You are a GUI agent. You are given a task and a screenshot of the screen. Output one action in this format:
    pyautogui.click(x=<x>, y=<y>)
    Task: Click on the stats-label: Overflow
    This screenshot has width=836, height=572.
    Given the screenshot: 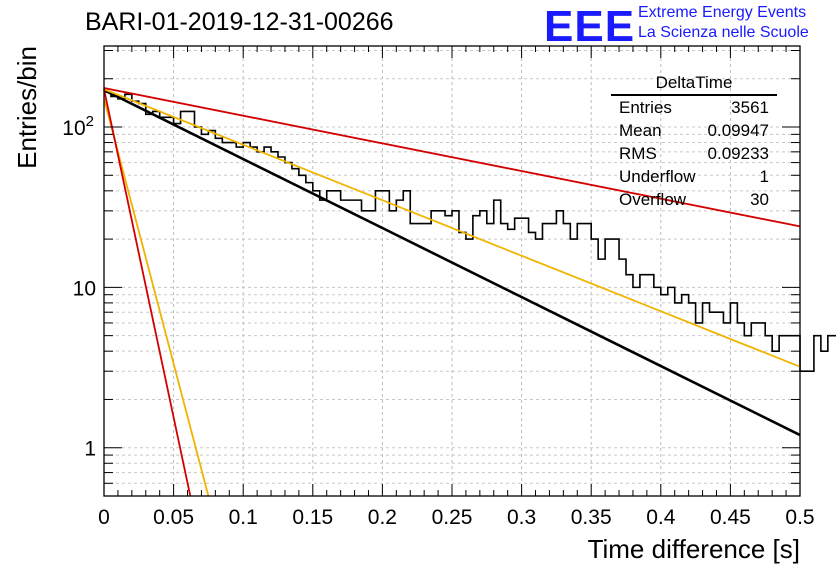 What is the action you would take?
    pyautogui.click(x=653, y=199)
    